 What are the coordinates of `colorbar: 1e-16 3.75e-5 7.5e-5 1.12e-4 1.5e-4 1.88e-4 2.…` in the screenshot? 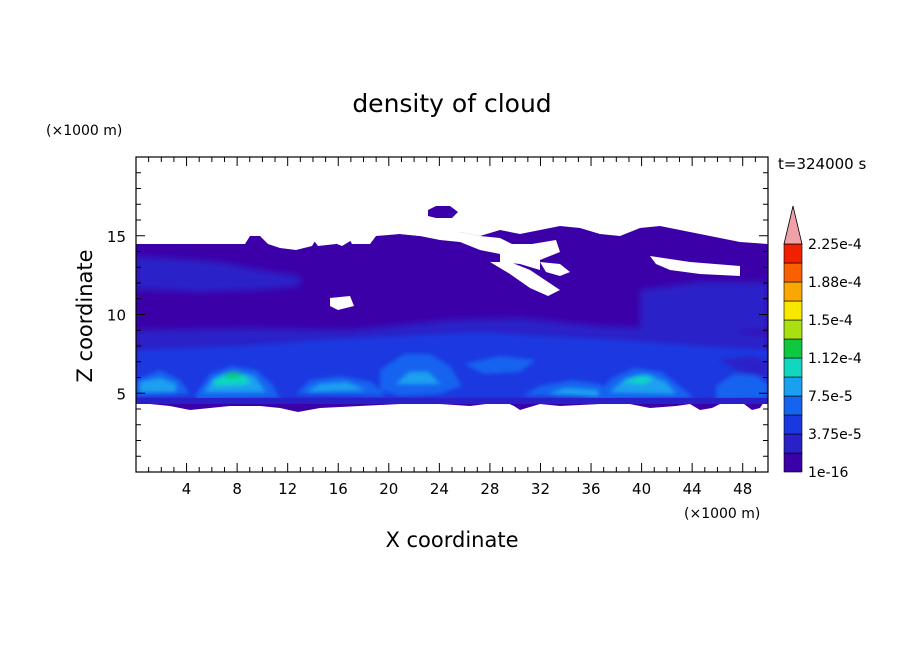 It's located at (822, 343).